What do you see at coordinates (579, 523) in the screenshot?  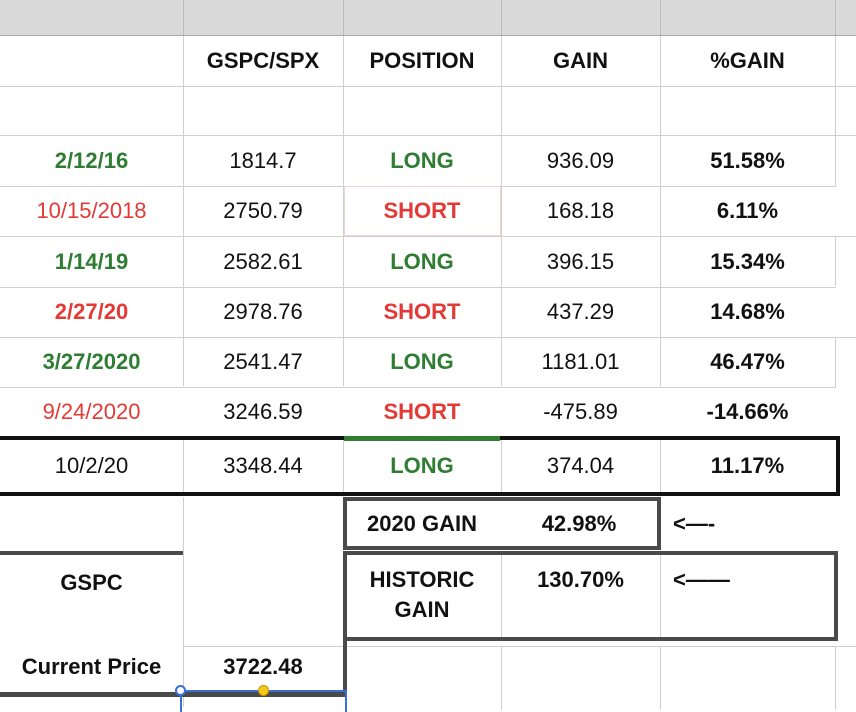 I see `gain-2020-value: 42.98%` at bounding box center [579, 523].